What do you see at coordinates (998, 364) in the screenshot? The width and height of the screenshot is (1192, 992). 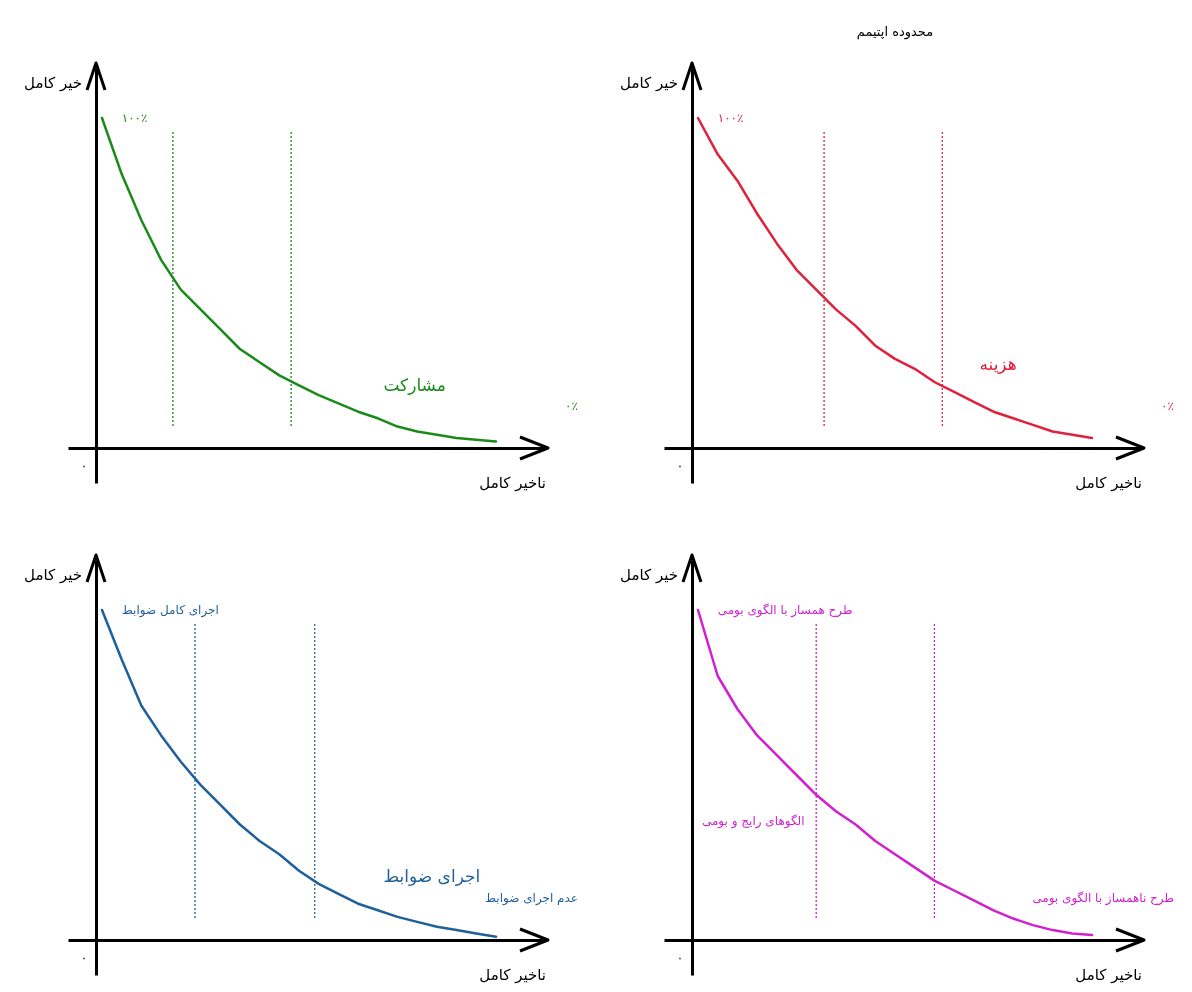 I see `series-label: هزینه` at bounding box center [998, 364].